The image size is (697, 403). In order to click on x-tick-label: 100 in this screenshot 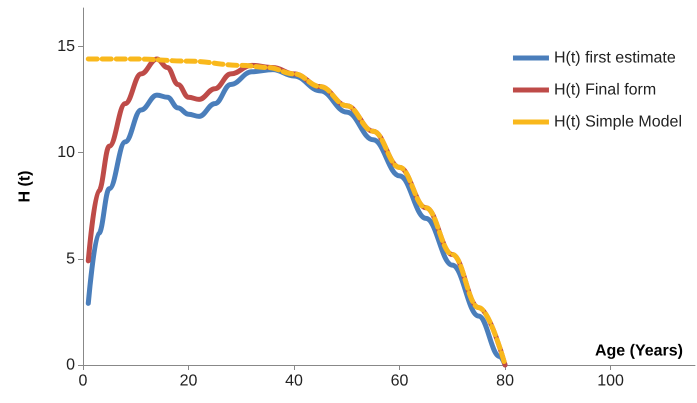, I will do `click(610, 381)`.